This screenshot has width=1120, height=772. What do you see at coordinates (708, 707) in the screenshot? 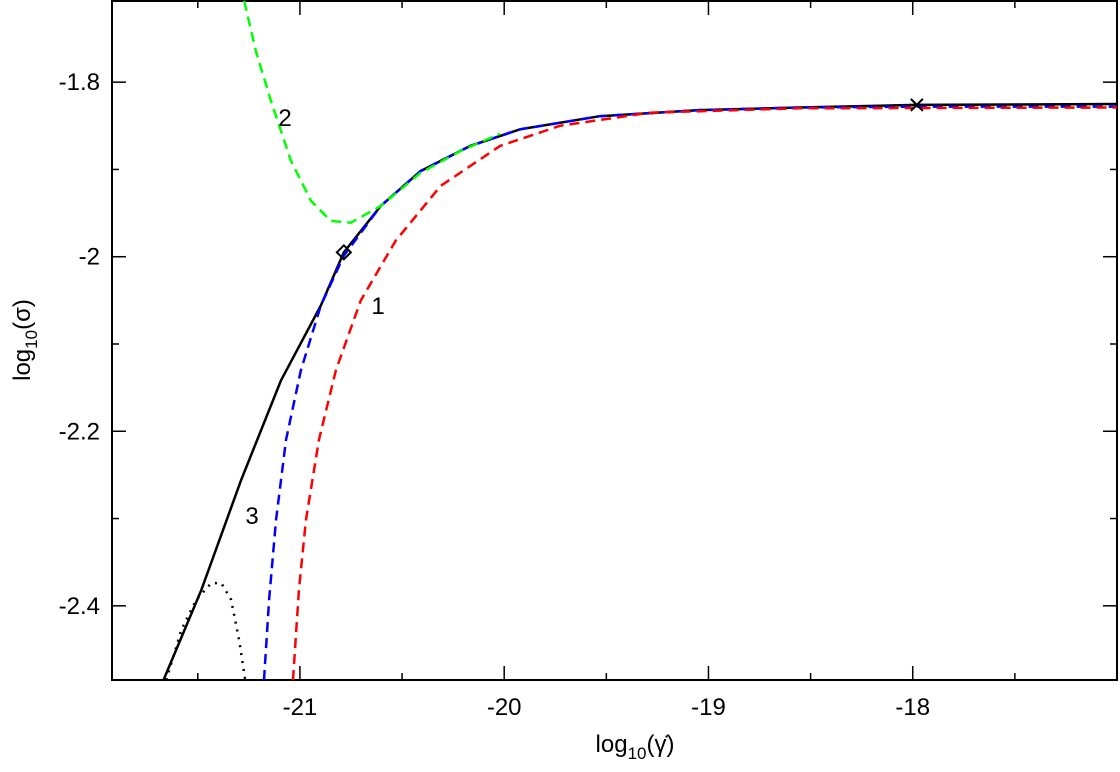
I see `x-tick-label: -19` at bounding box center [708, 707].